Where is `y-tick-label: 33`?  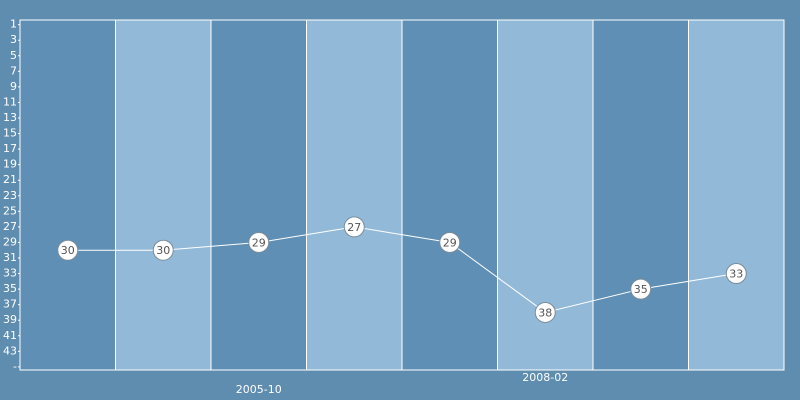 y-tick-label: 33 is located at coordinates (10, 273).